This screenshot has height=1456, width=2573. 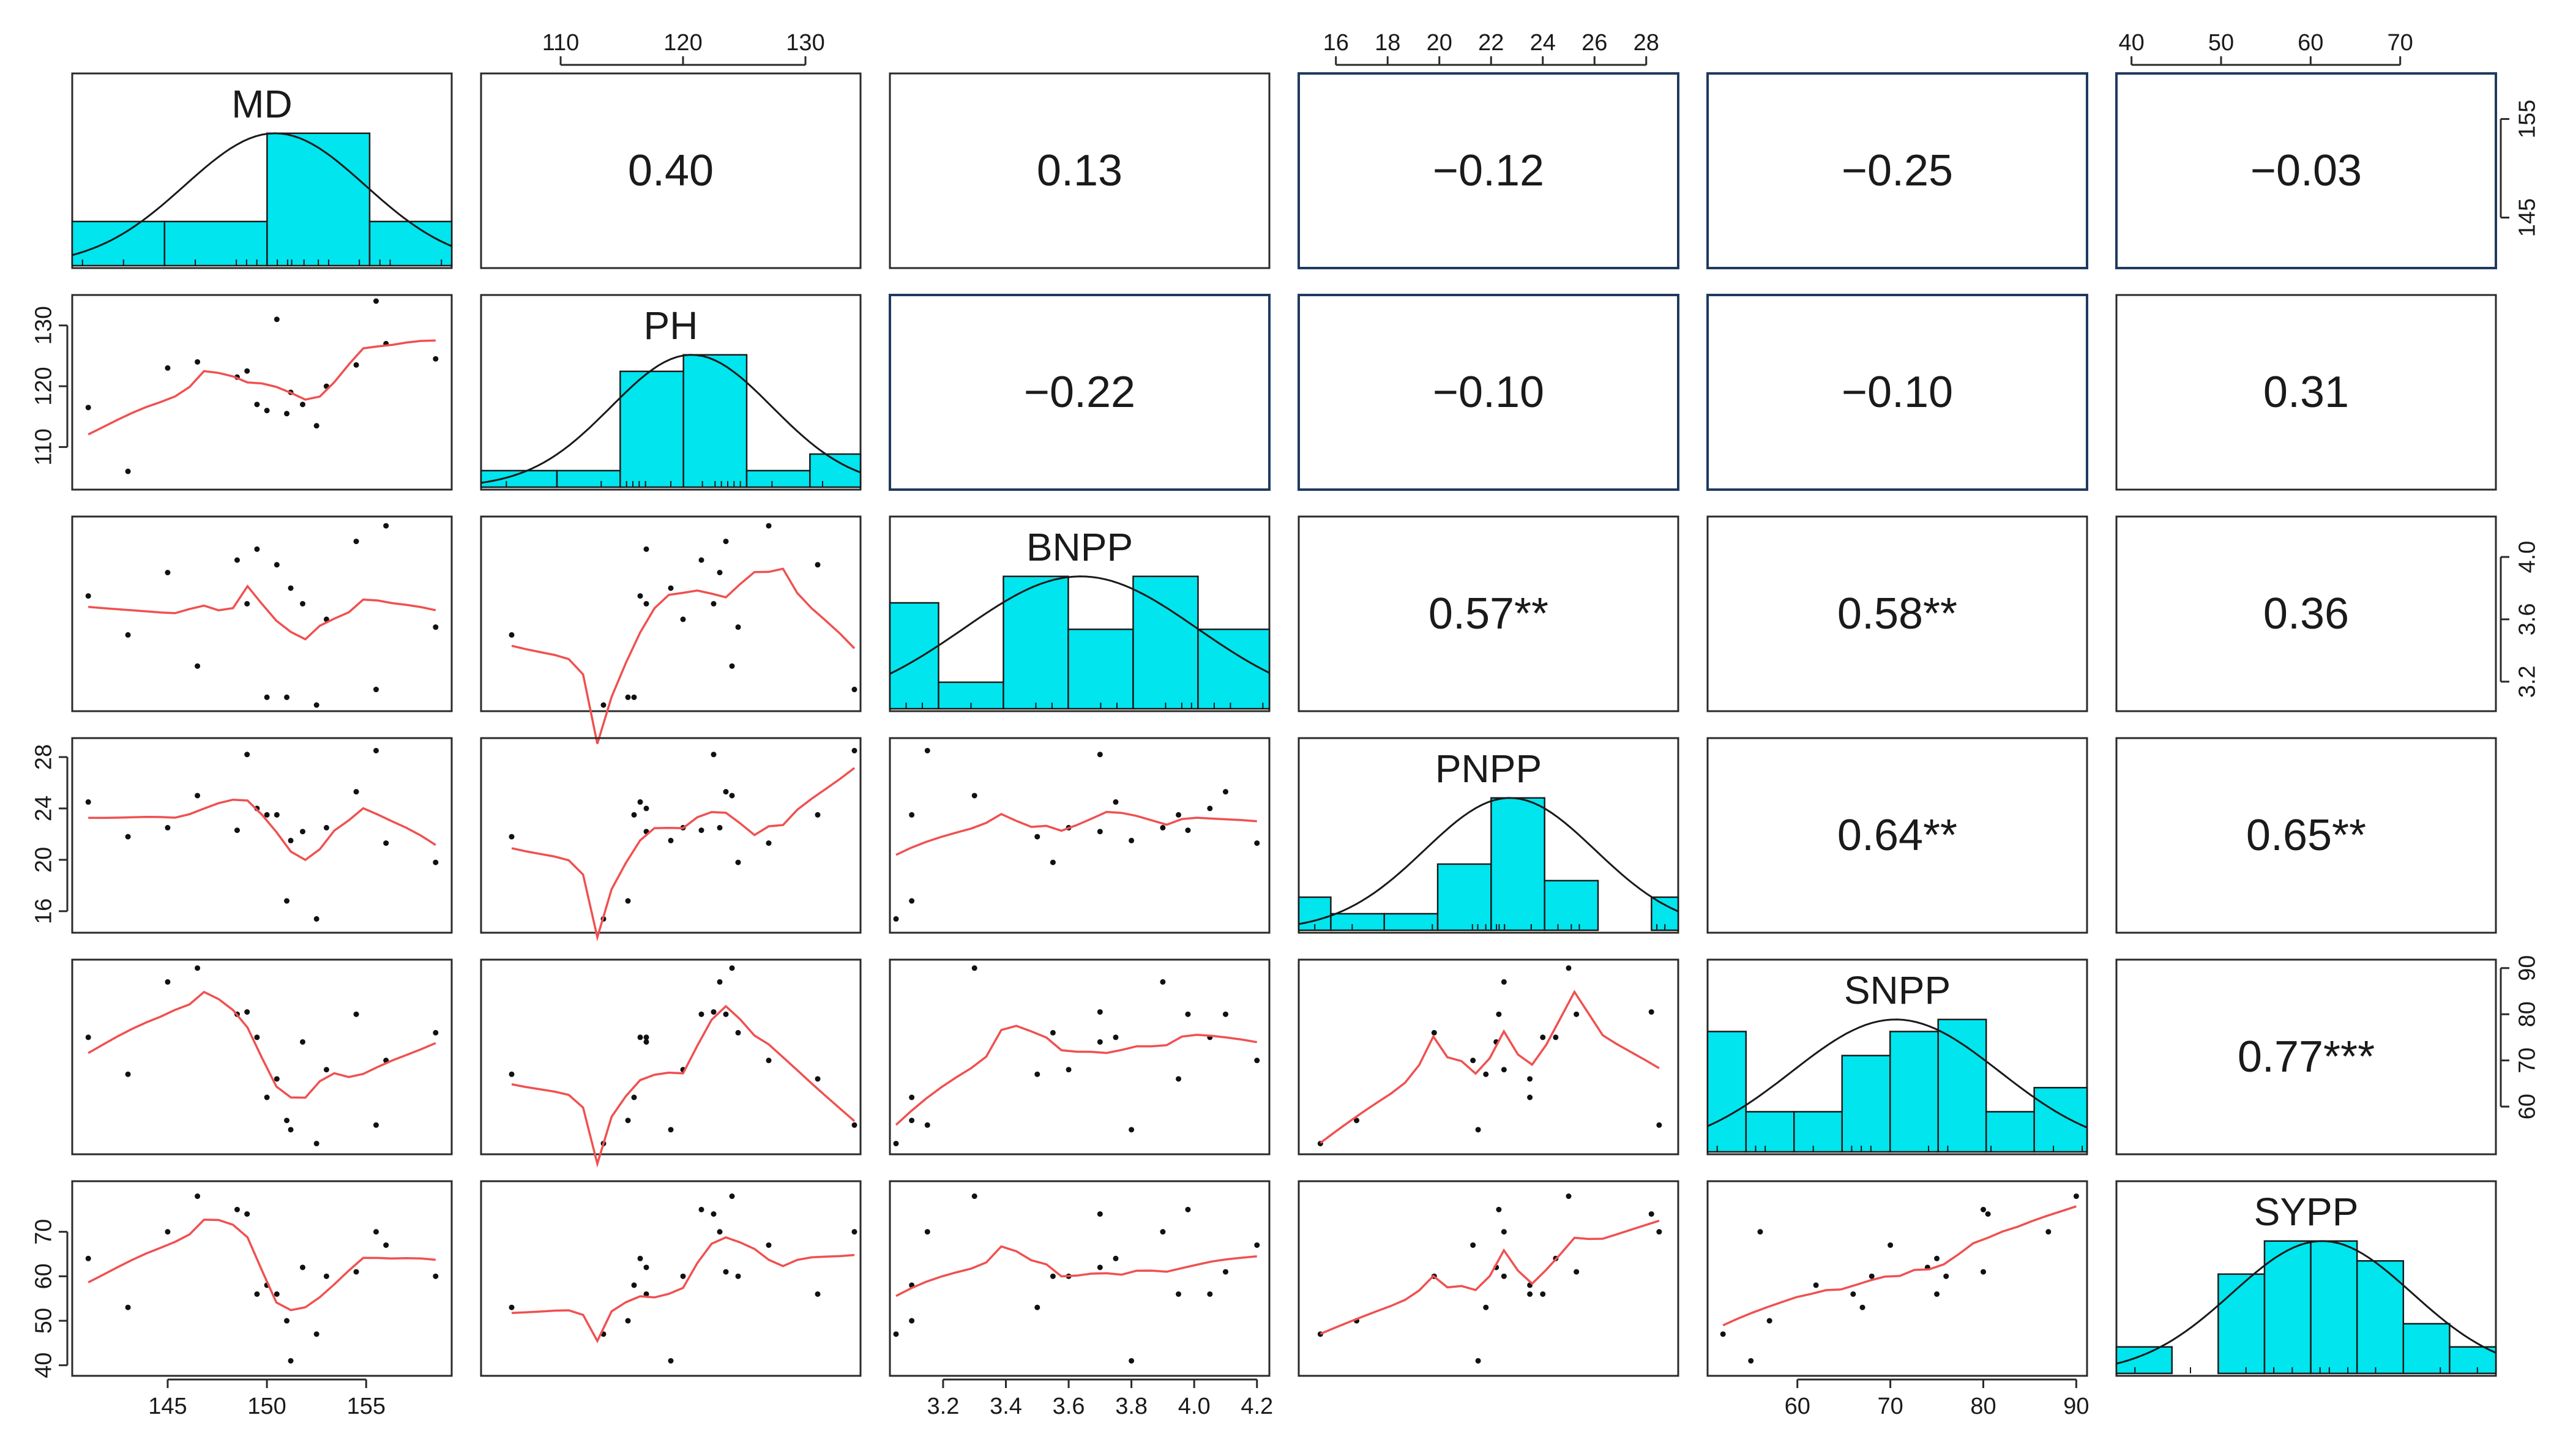 What do you see at coordinates (670, 419) in the screenshot?
I see `density-curve-ph` at bounding box center [670, 419].